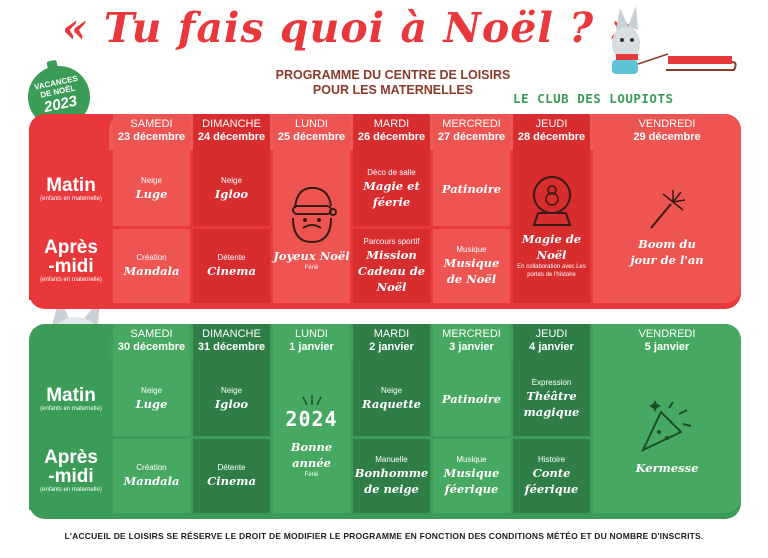 Image resolution: width=768 pixels, height=558 pixels. I want to click on week-1-day-header: MARDI 26 décembre, so click(391, 132).